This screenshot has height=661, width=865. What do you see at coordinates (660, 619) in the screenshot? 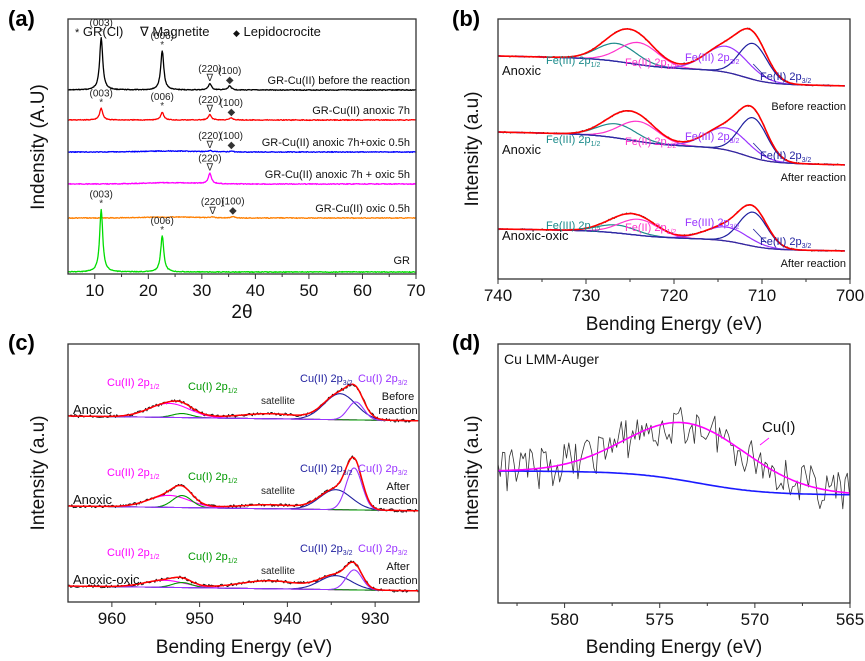
I see `x-tick-label: 575` at bounding box center [660, 619].